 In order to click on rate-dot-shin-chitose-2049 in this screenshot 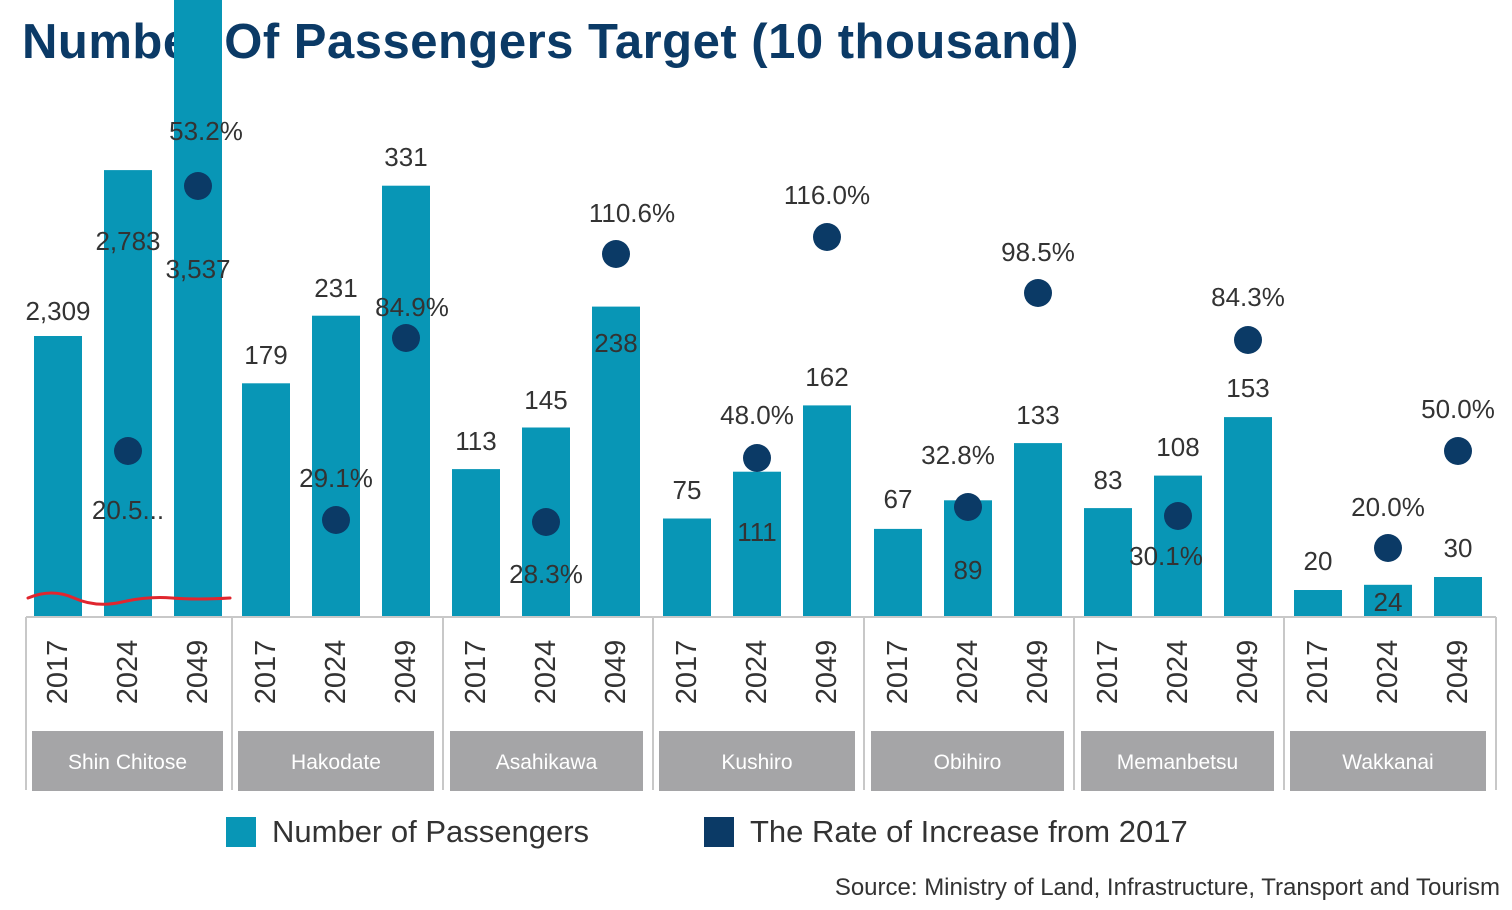, I will do `click(198, 186)`.